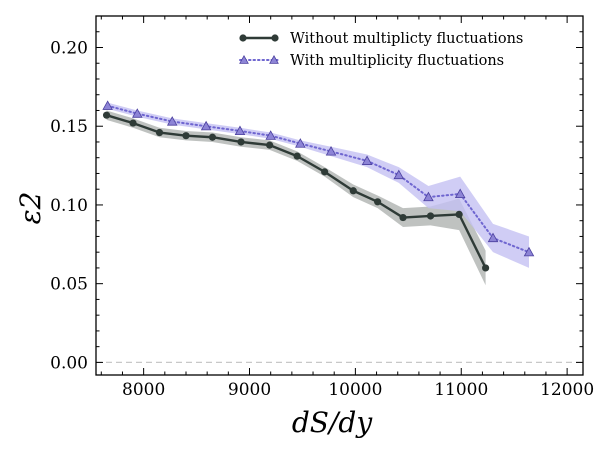 The image size is (601, 451). Describe the element at coordinates (567, 390) in the screenshot. I see `x-tick-label: 12000` at that location.